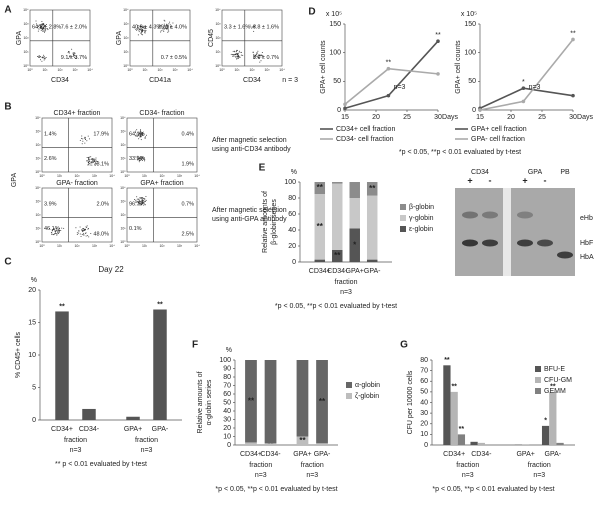 Image resolution: width=614 pixels, height=520 pixels. I want to click on log-tick-label: 10⁰, so click(222, 70).